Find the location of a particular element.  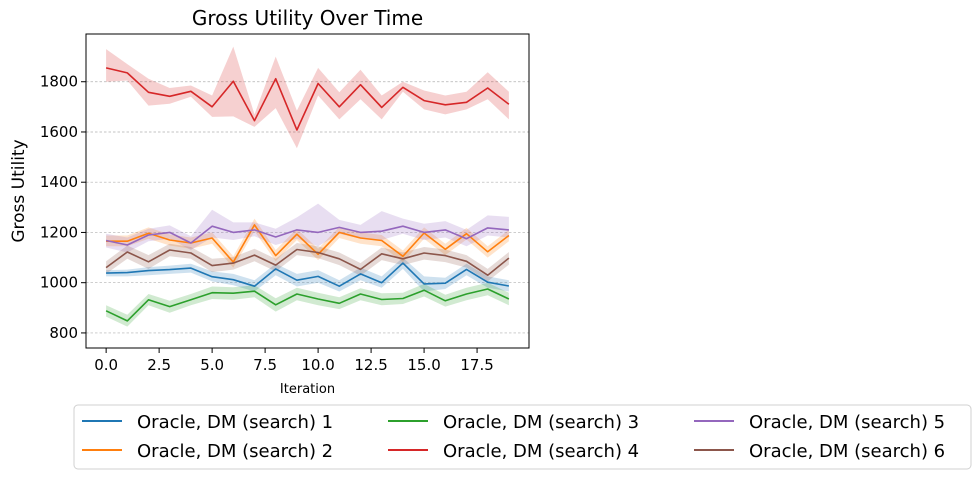

y-tick-label: 1200 is located at coordinates (59, 232).